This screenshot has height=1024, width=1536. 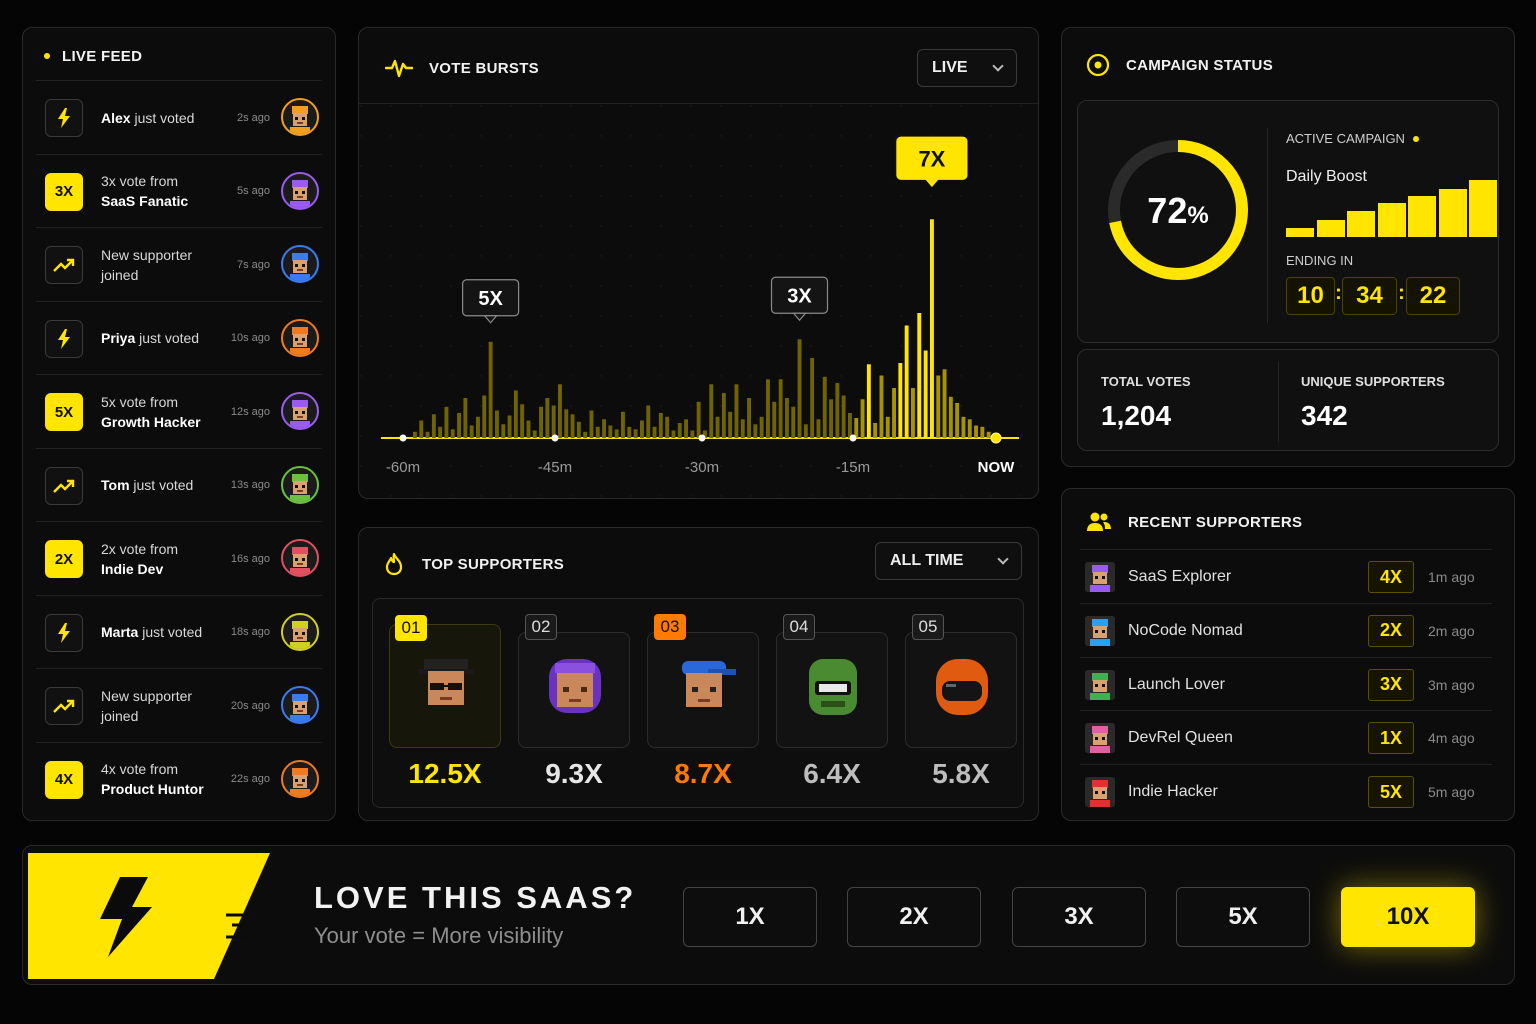 I want to click on recent-supporter-row: DevRel Queen 1X 4m ago, so click(x=1286, y=737).